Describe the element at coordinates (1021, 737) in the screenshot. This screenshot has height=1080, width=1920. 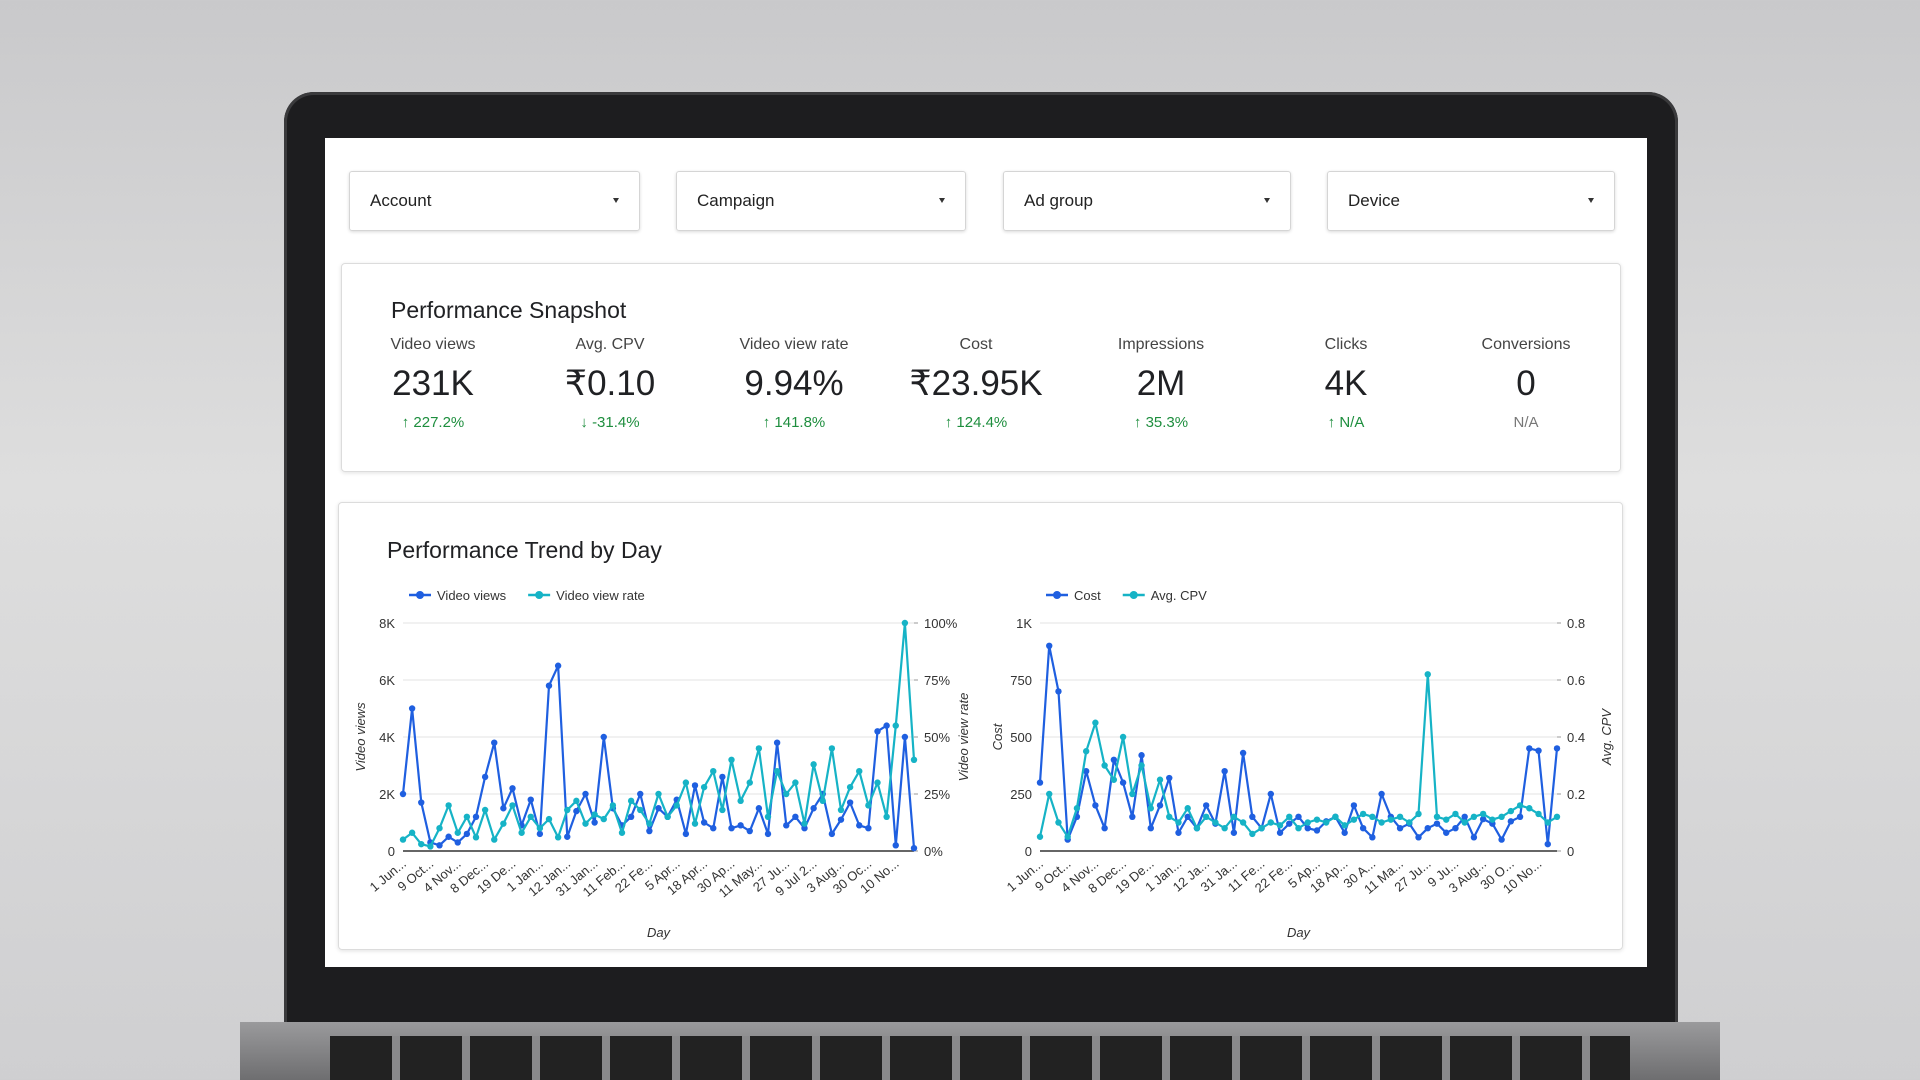
I see `y-tick-label: 500` at that location.